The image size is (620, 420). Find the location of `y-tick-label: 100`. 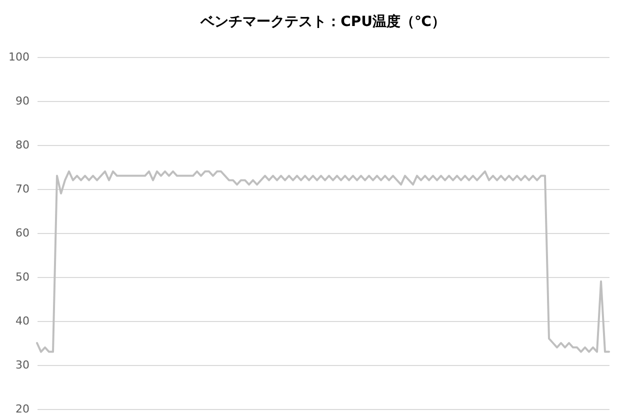

y-tick-label: 100 is located at coordinates (19, 57).